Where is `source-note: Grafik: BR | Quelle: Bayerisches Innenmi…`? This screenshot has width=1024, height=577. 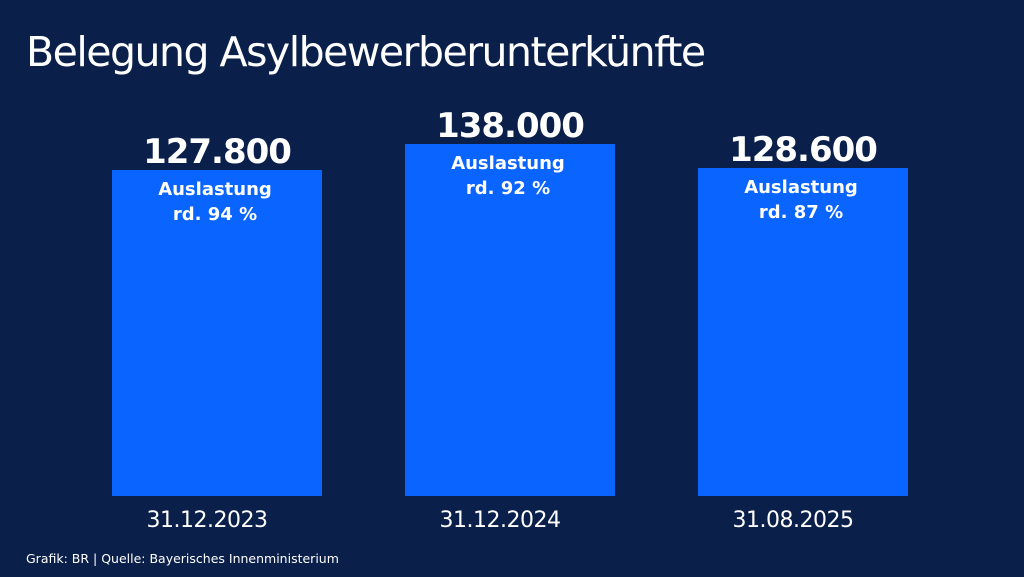
source-note: Grafik: BR | Quelle: Bayerisches Innenmi… is located at coordinates (182, 558).